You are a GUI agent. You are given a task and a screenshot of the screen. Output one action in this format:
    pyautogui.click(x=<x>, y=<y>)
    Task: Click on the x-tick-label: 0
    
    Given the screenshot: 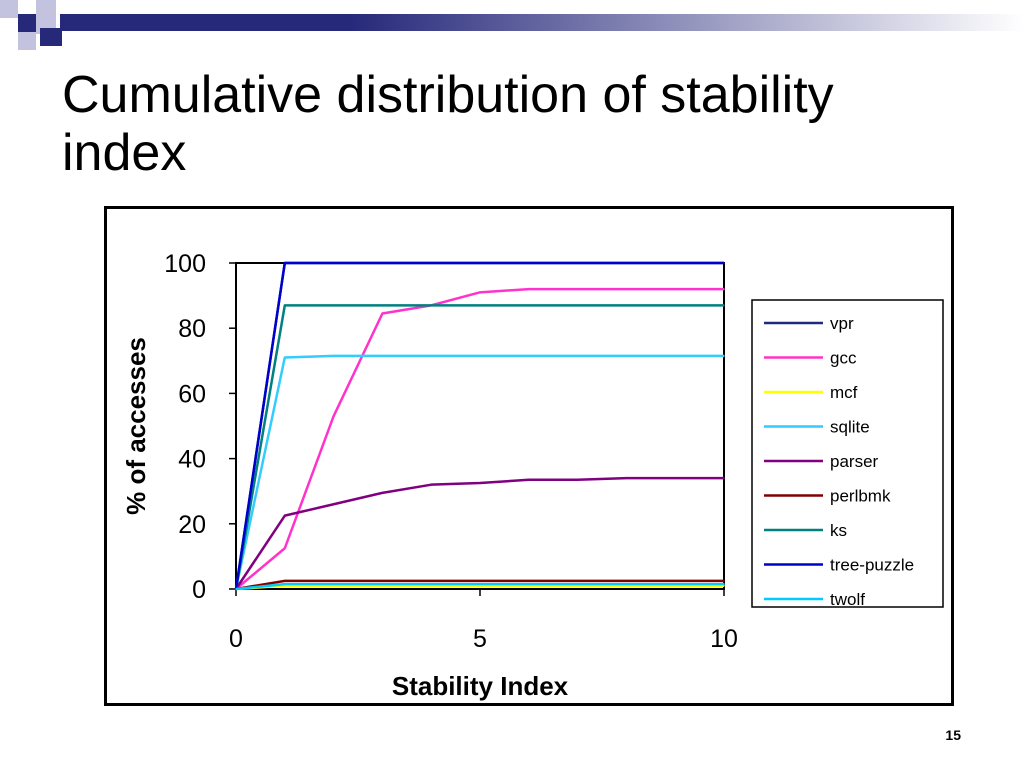 What is the action you would take?
    pyautogui.click(x=236, y=639)
    